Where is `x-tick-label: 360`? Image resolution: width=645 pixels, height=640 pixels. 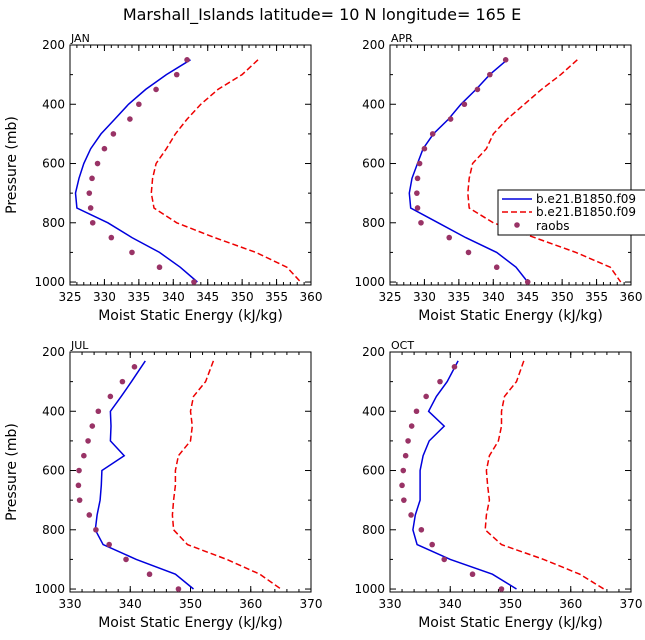
x-tick-label: 360 is located at coordinates (311, 297).